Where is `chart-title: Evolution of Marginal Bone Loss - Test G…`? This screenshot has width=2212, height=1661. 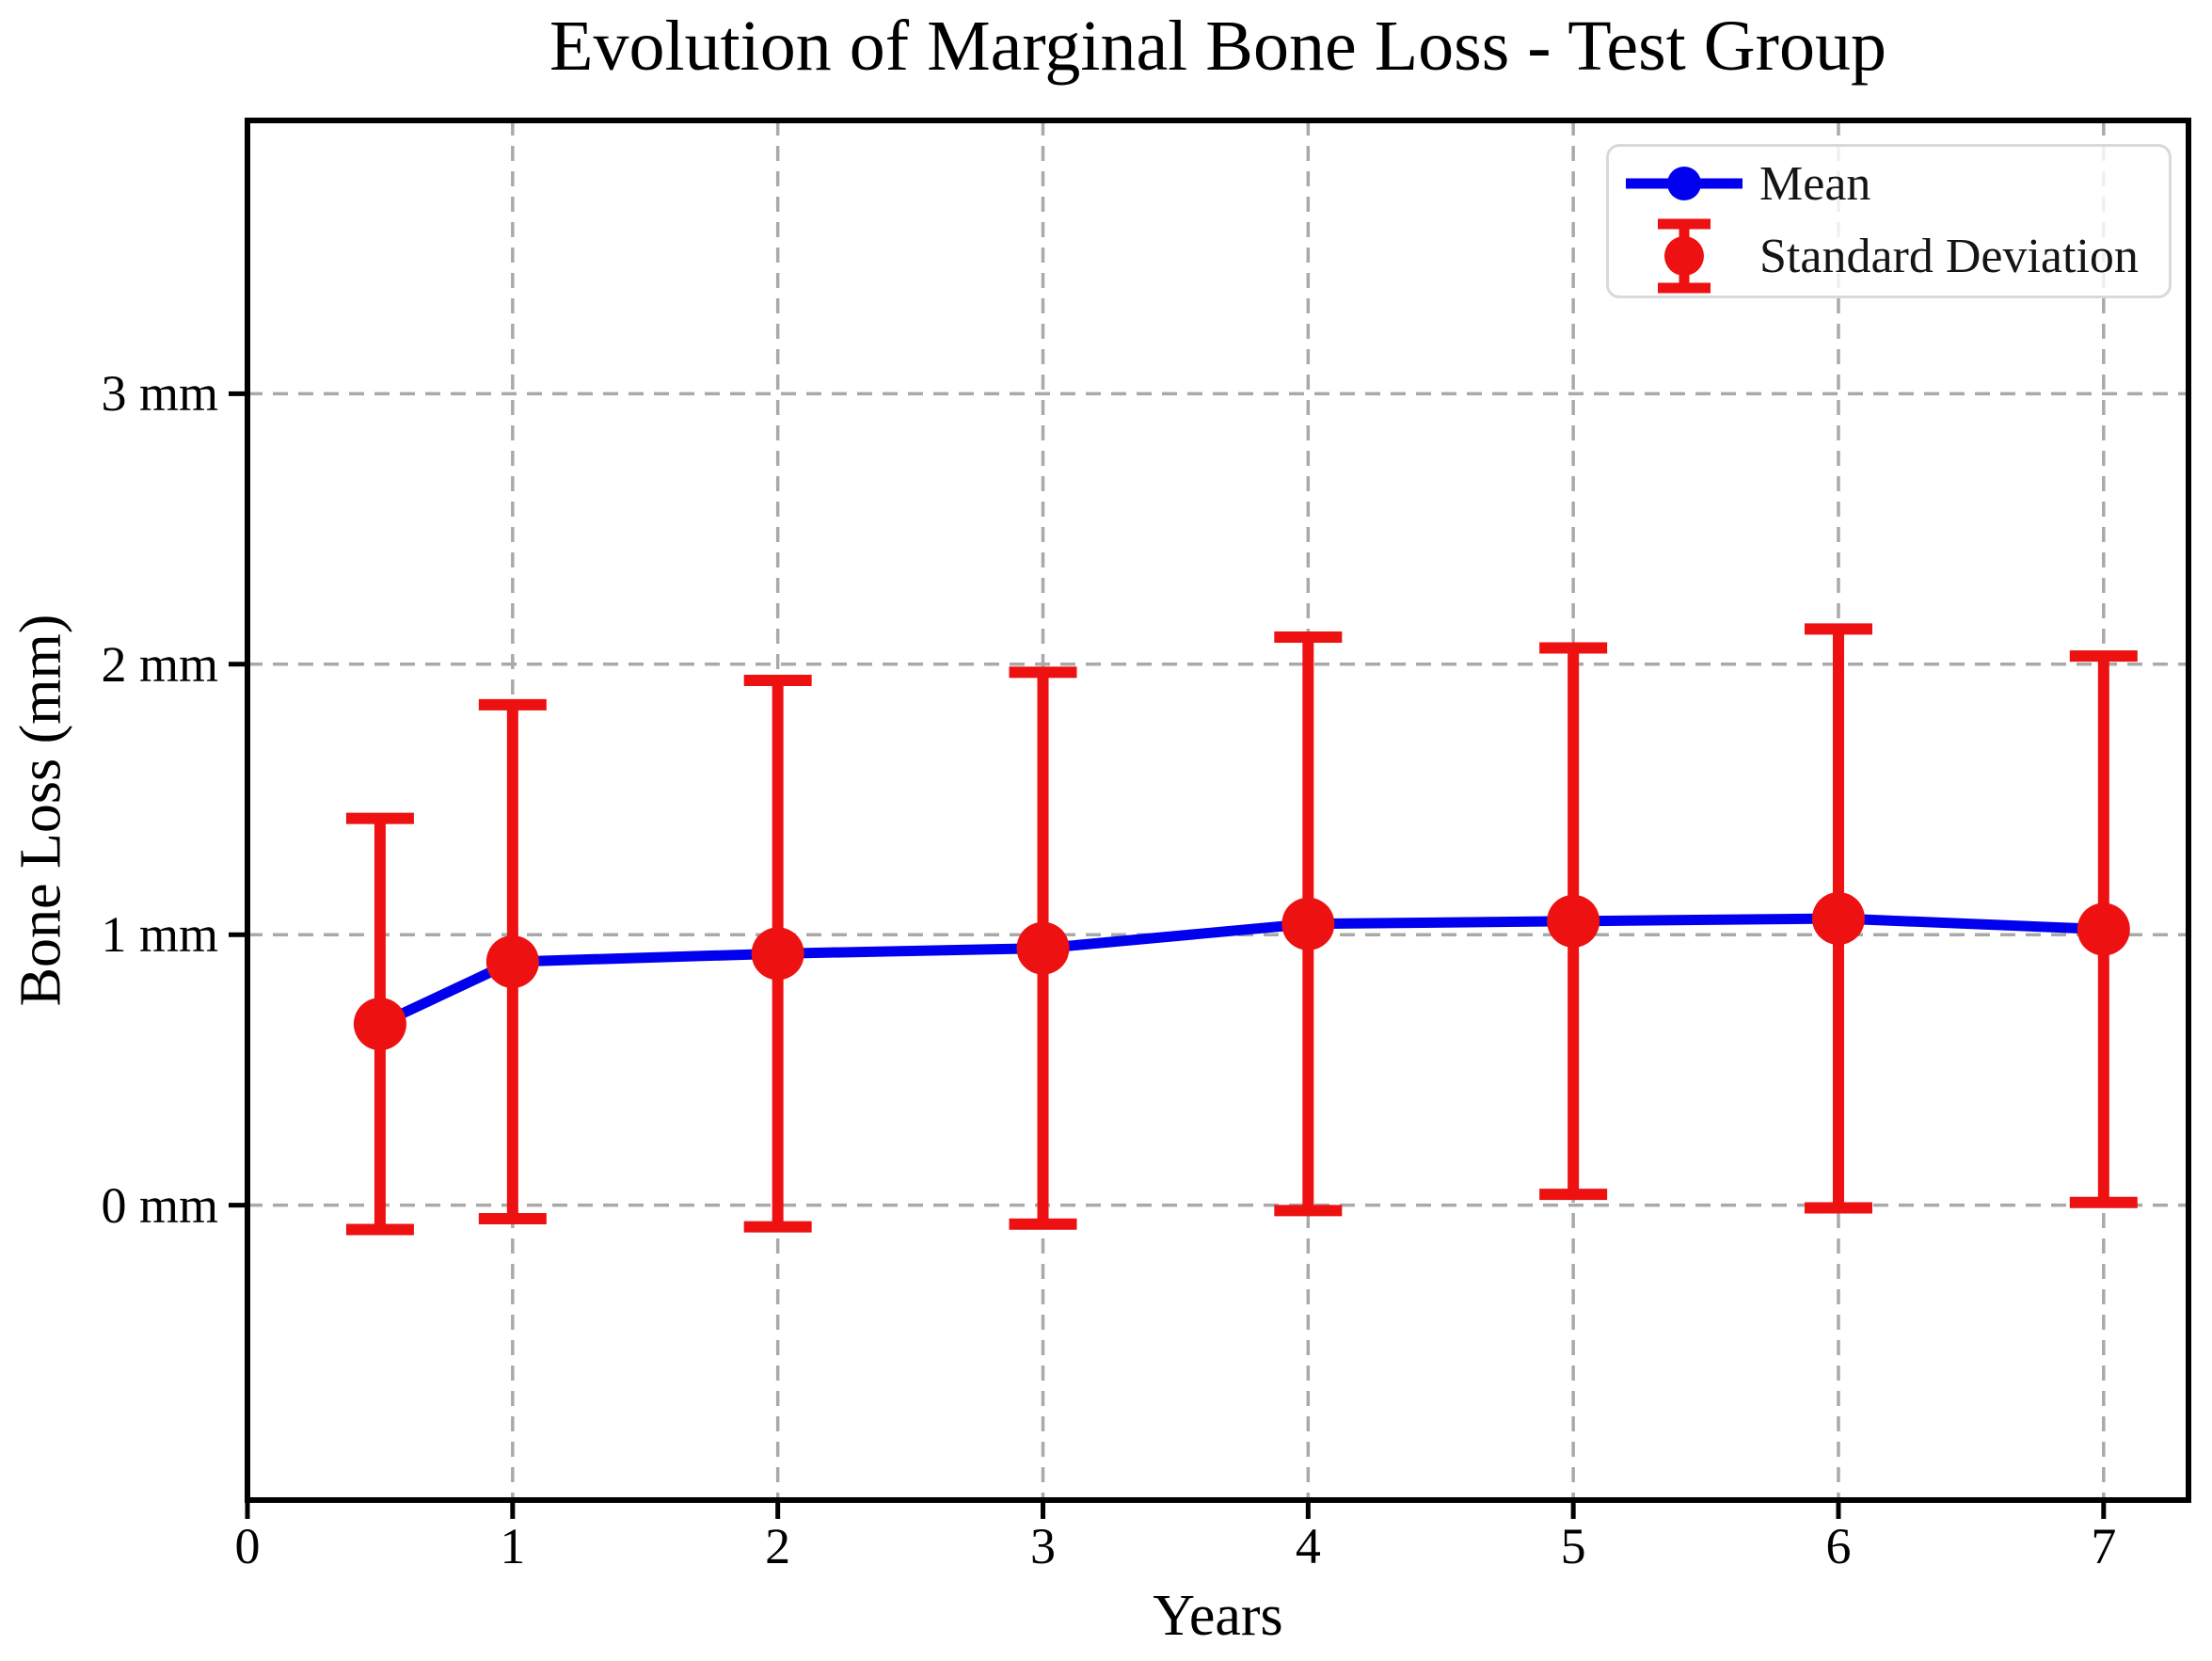
chart-title: Evolution of Marginal Bone Loss - Test G… is located at coordinates (1217, 46).